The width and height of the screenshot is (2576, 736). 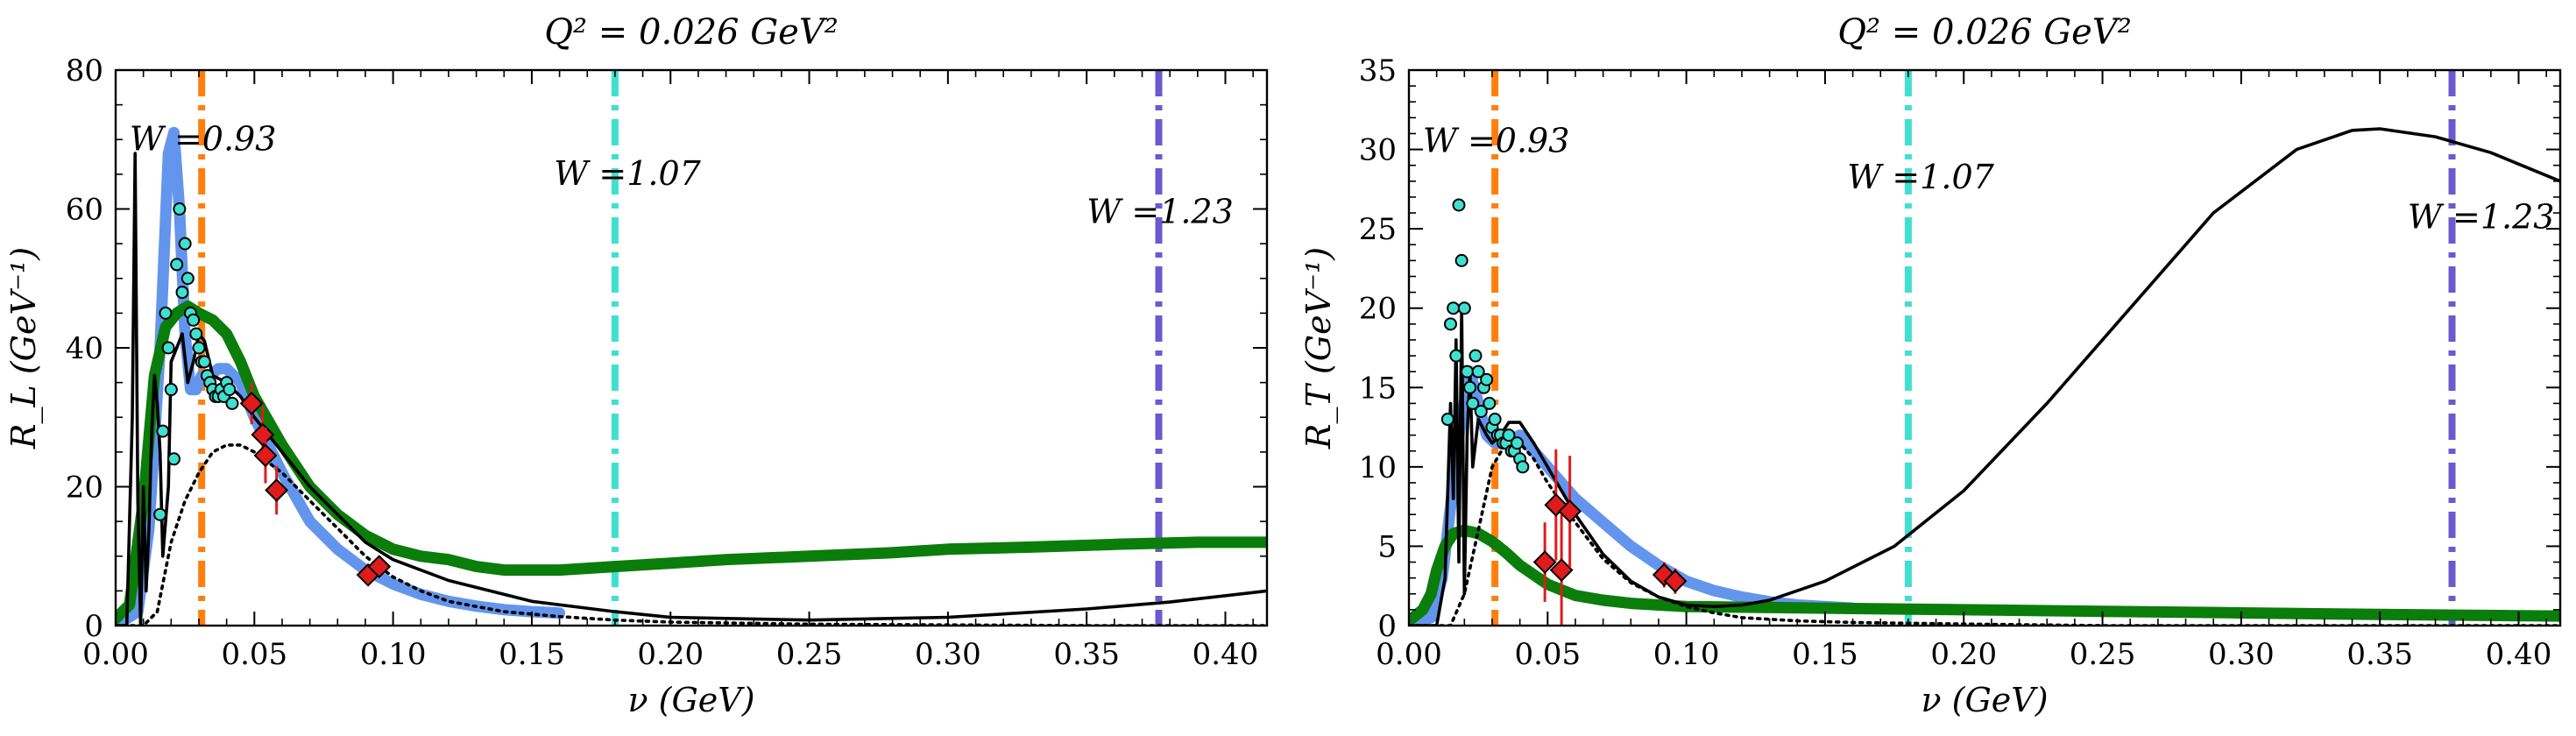 What do you see at coordinates (1319, 348) in the screenshot?
I see `y-axis-title: R_T (GeV⁻¹)` at bounding box center [1319, 348].